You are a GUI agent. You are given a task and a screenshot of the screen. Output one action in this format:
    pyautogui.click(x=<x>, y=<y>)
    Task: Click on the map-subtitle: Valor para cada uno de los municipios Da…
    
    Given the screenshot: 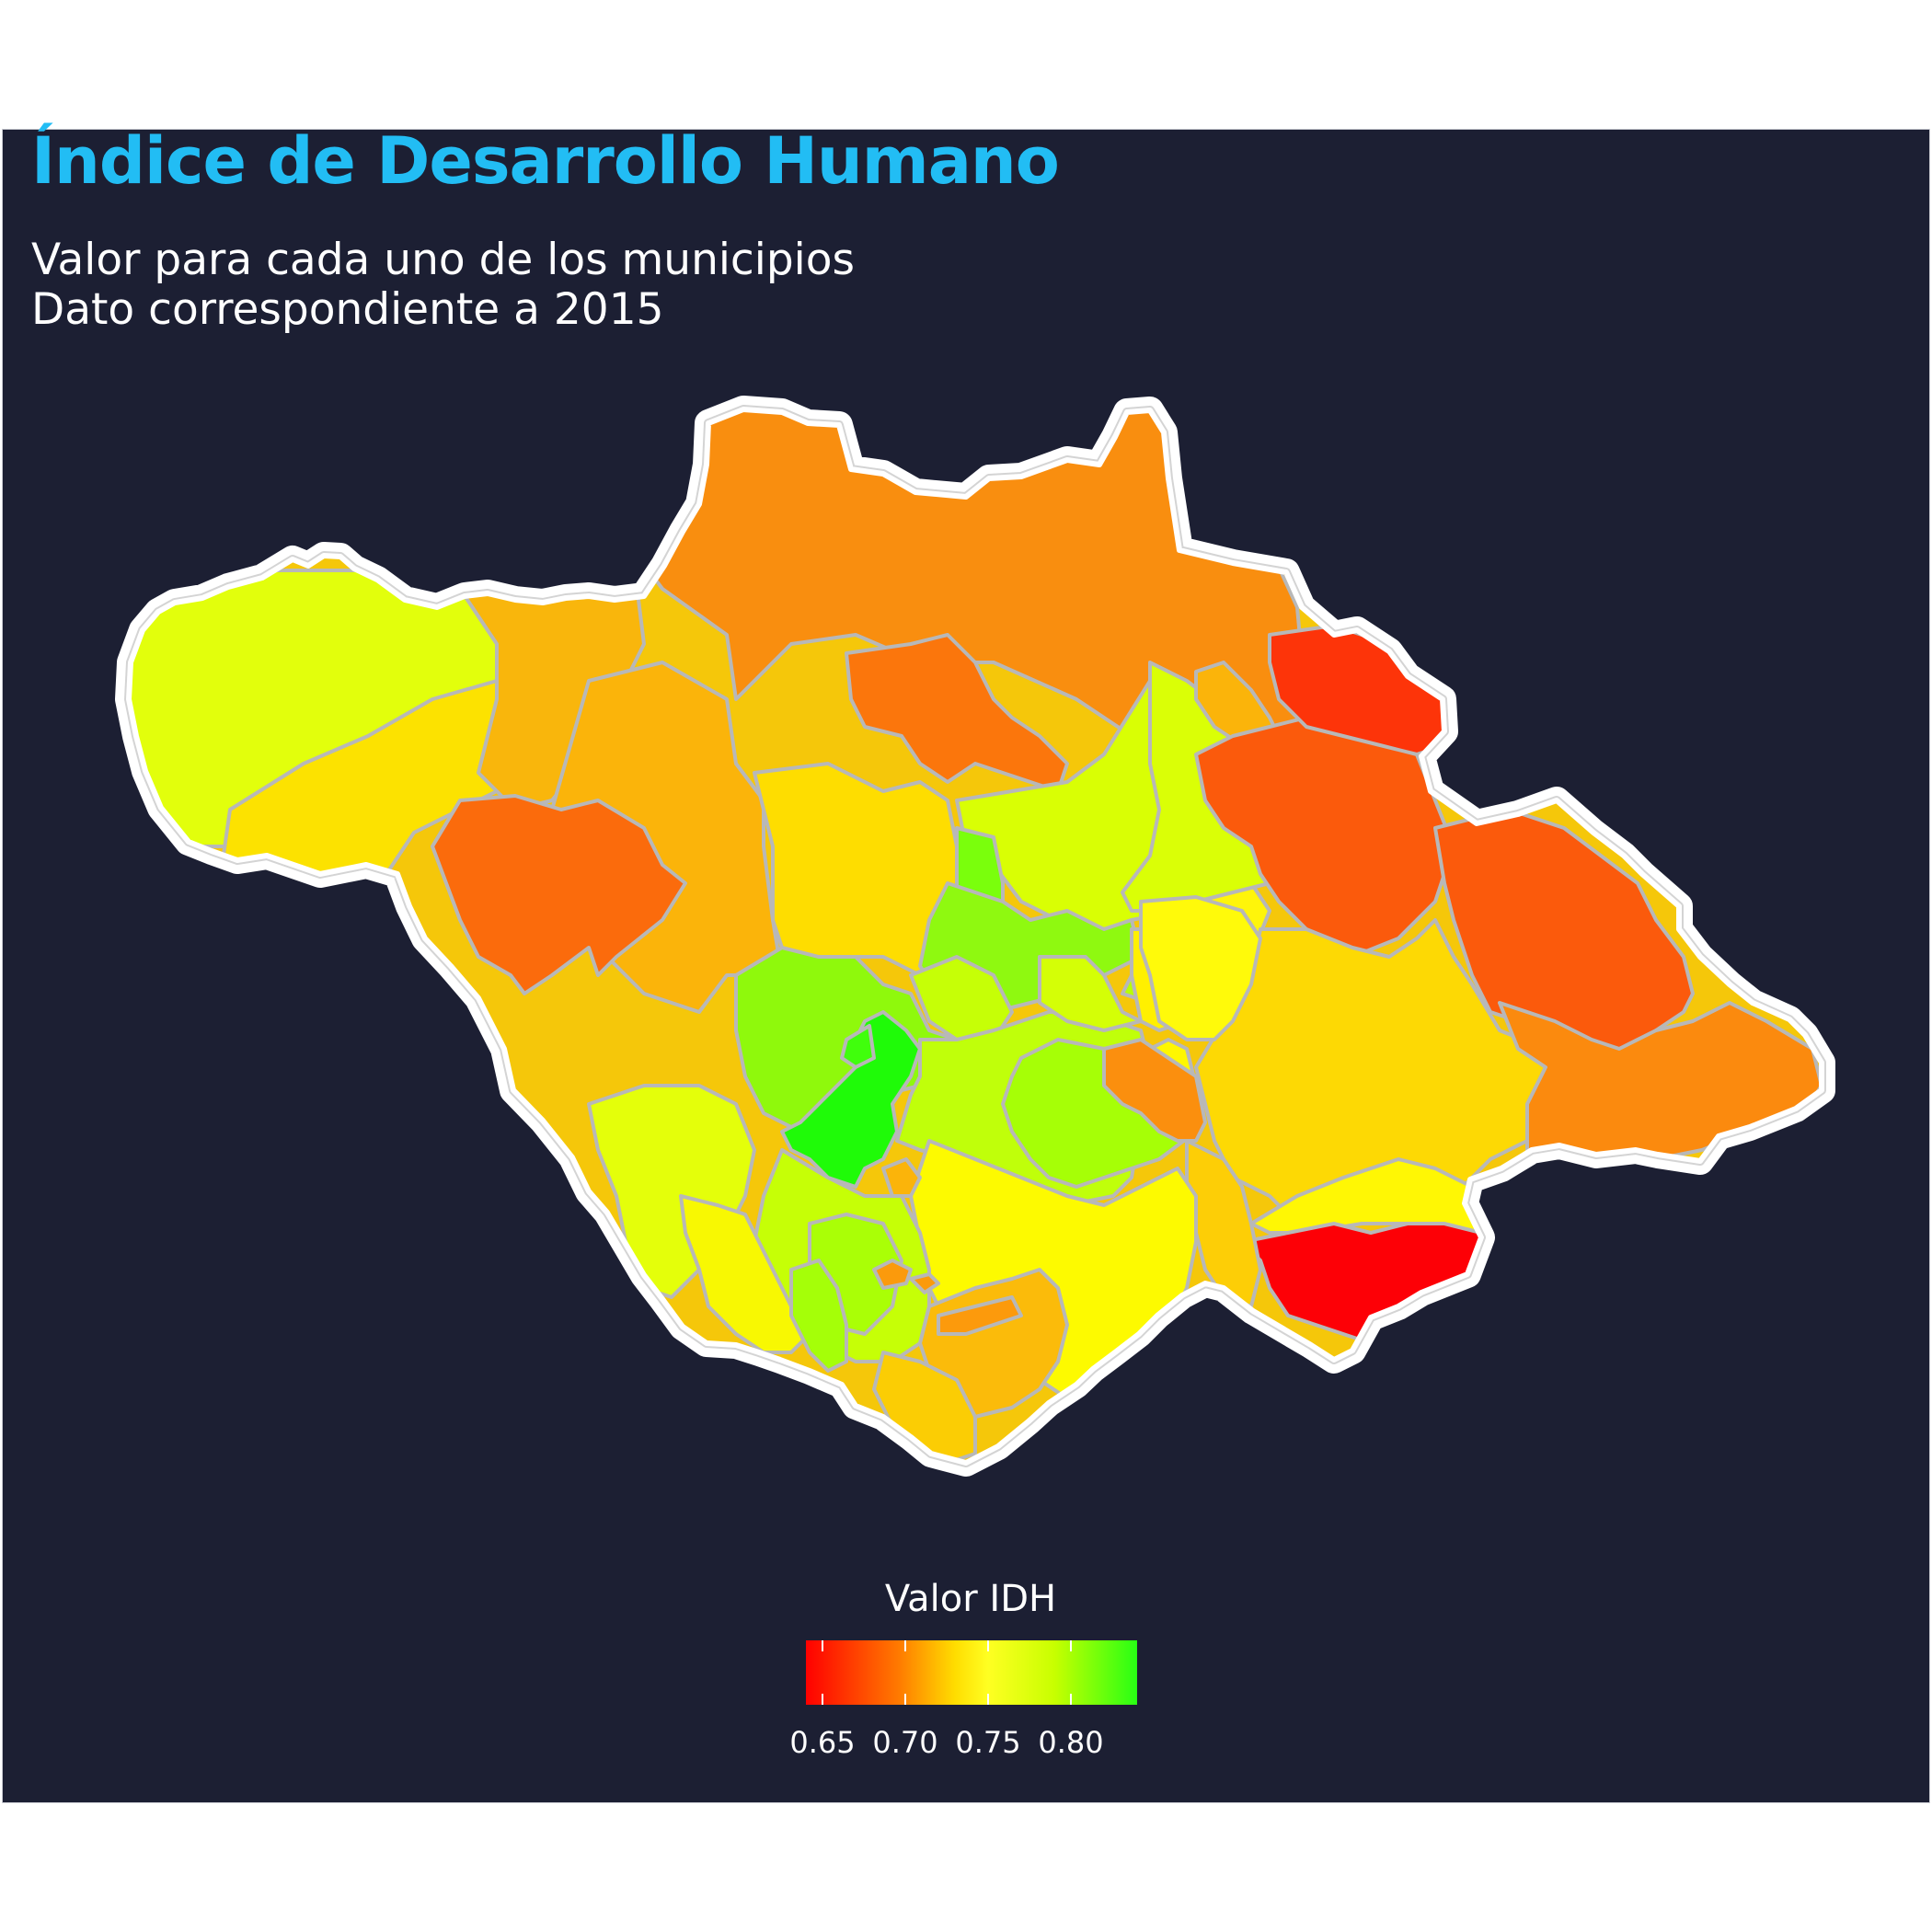 What is the action you would take?
    pyautogui.click(x=443, y=285)
    